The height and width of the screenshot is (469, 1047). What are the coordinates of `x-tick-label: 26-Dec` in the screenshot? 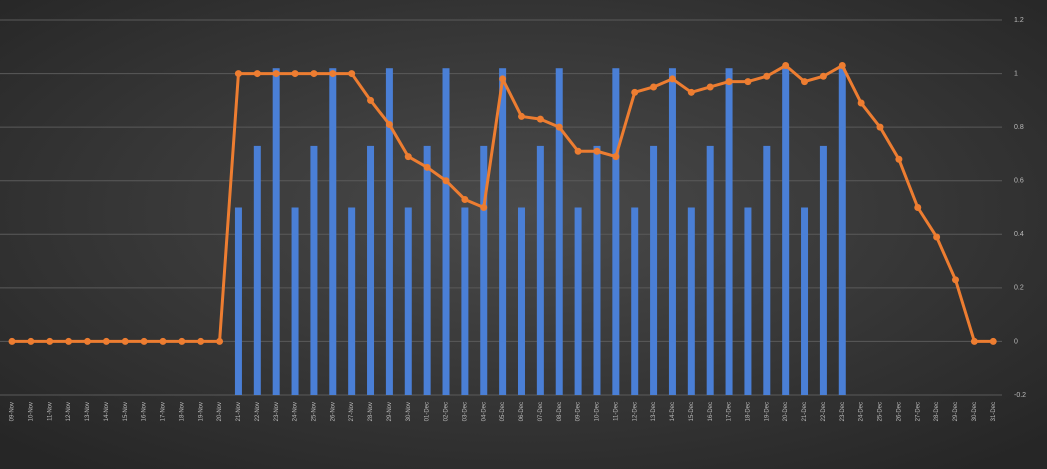 It's located at (899, 411).